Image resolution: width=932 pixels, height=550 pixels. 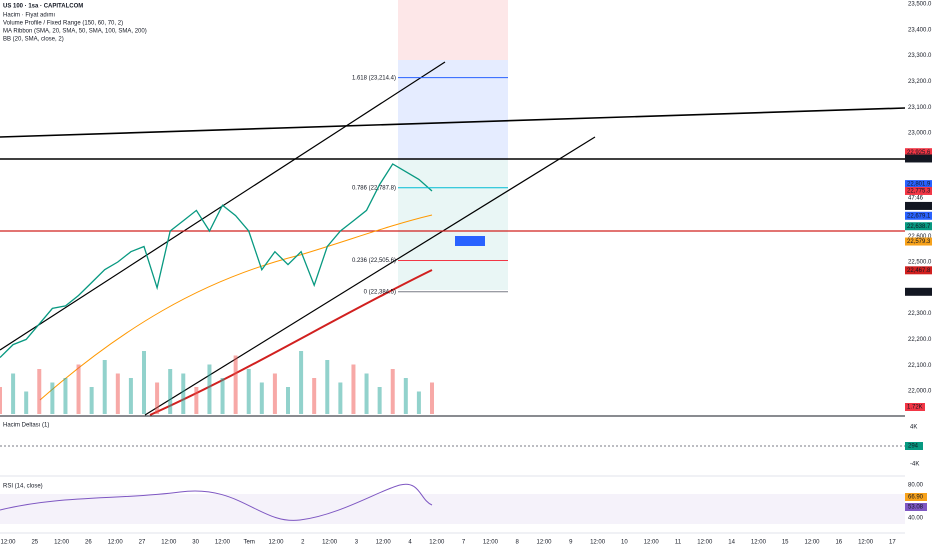 What do you see at coordinates (29, 16) in the screenshot?
I see `indicator-label: Hacim · Fiyat adımı` at bounding box center [29, 16].